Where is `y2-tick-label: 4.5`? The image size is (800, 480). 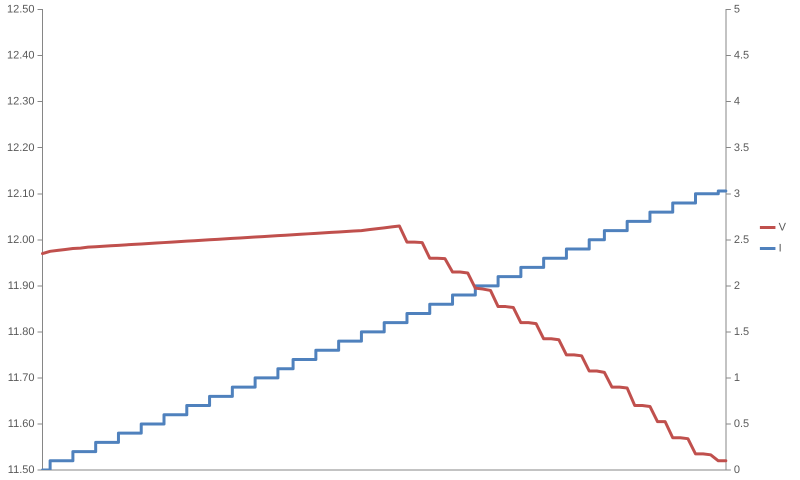 y2-tick-label: 4.5 is located at coordinates (742, 56).